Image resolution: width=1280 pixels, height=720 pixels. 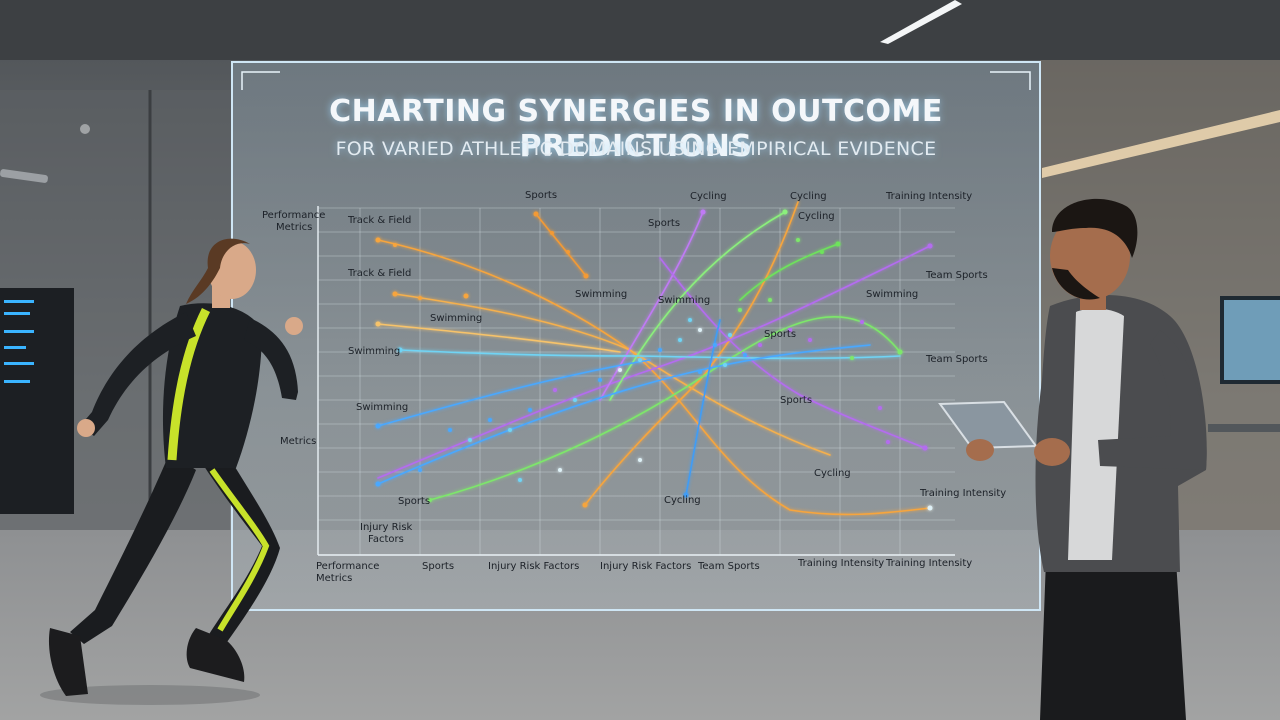 What do you see at coordinates (260, 80) in the screenshot?
I see `panel-corner-tl` at bounding box center [260, 80].